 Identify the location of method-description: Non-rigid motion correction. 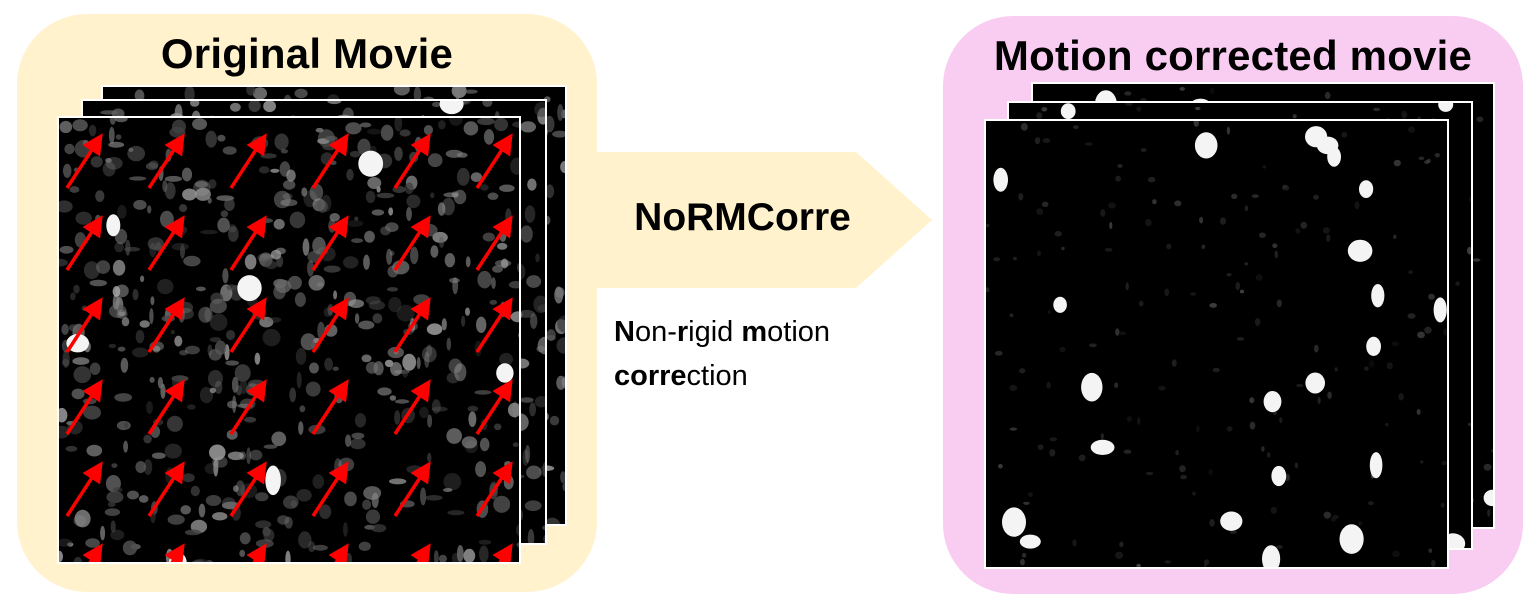
(764, 354).